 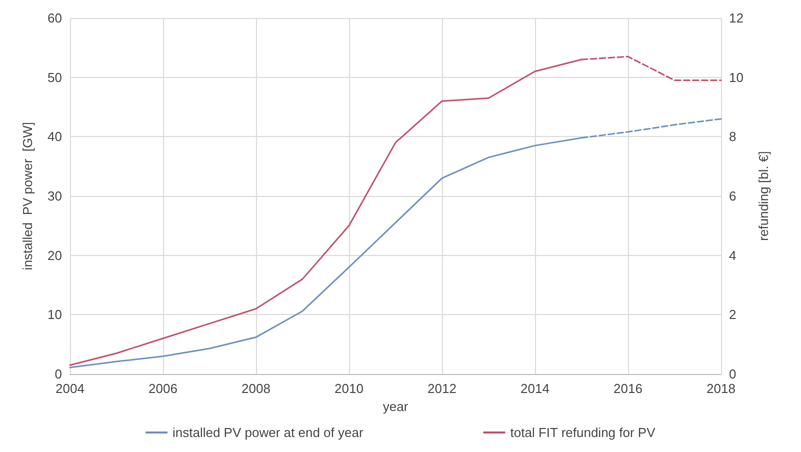 I want to click on y-tick-label: 20, so click(x=55, y=255).